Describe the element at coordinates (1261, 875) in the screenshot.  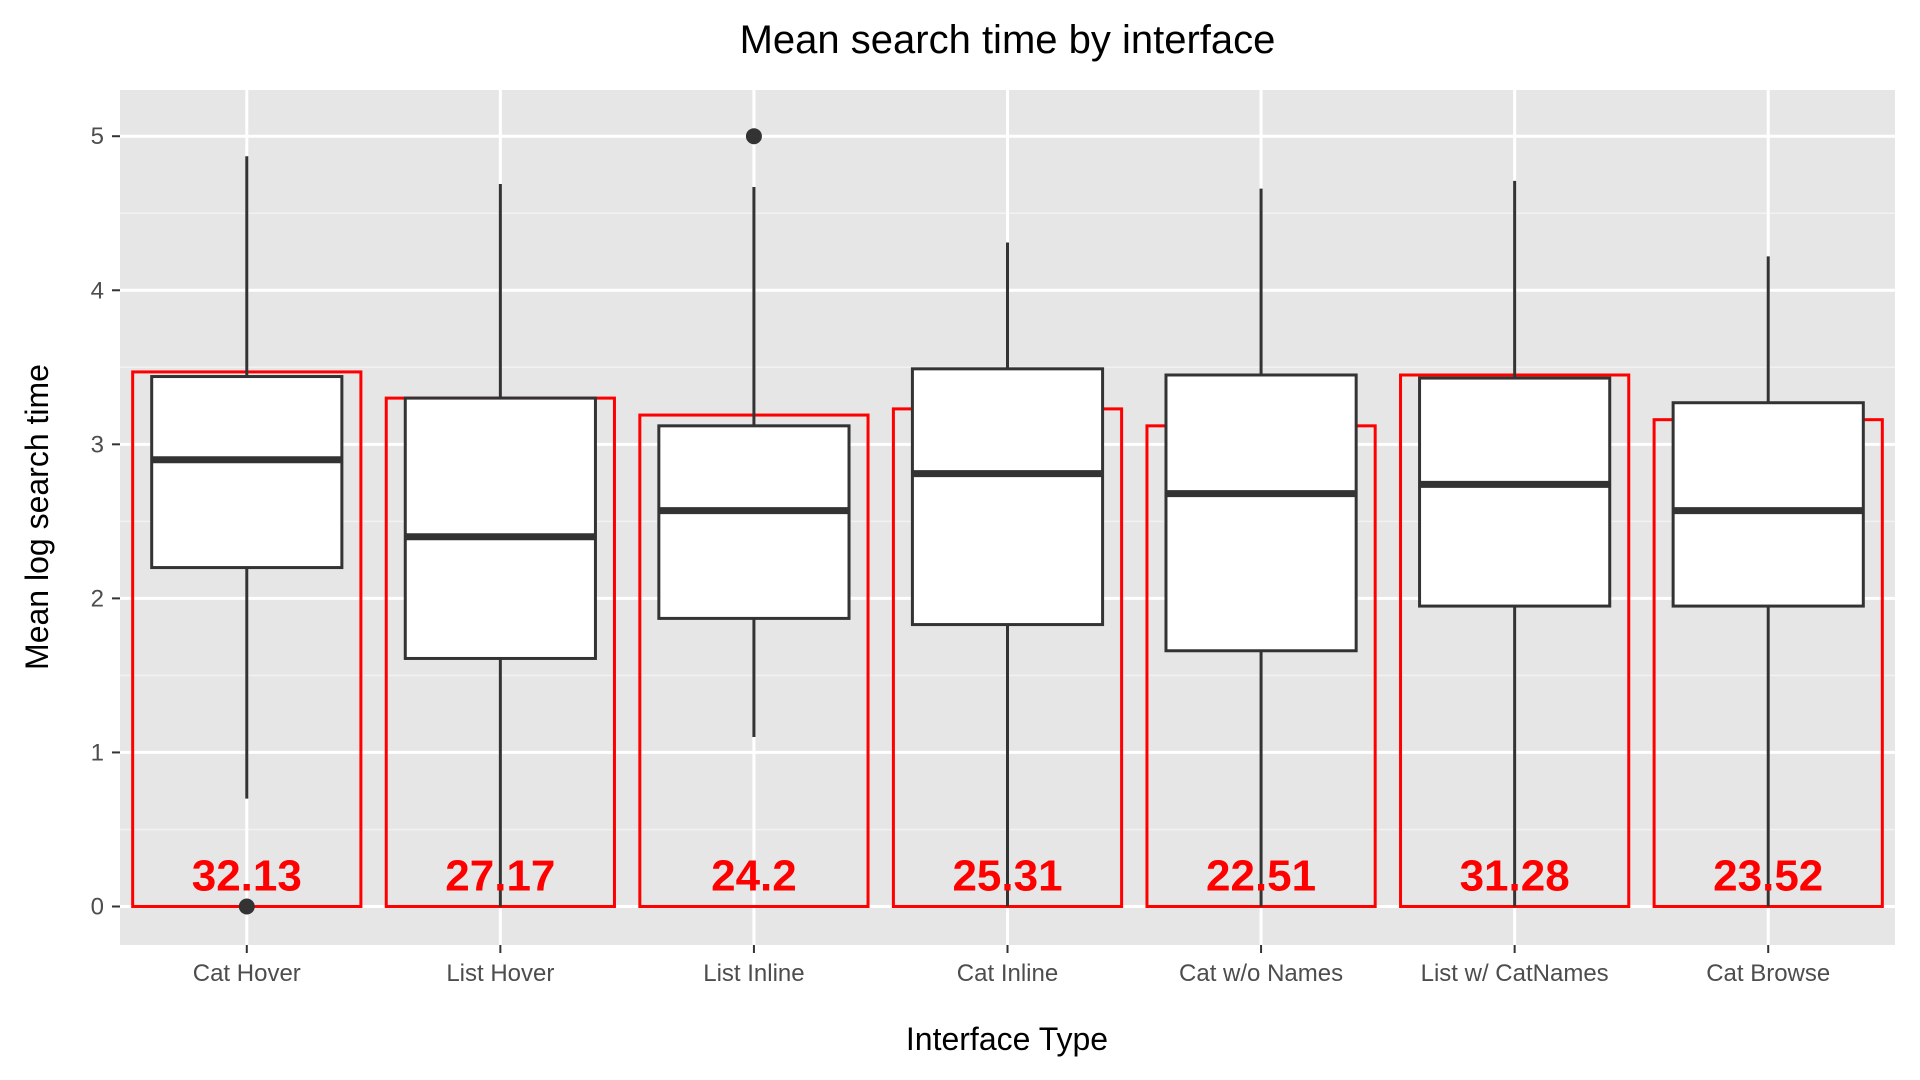
I see `value-label: 22.51` at that location.